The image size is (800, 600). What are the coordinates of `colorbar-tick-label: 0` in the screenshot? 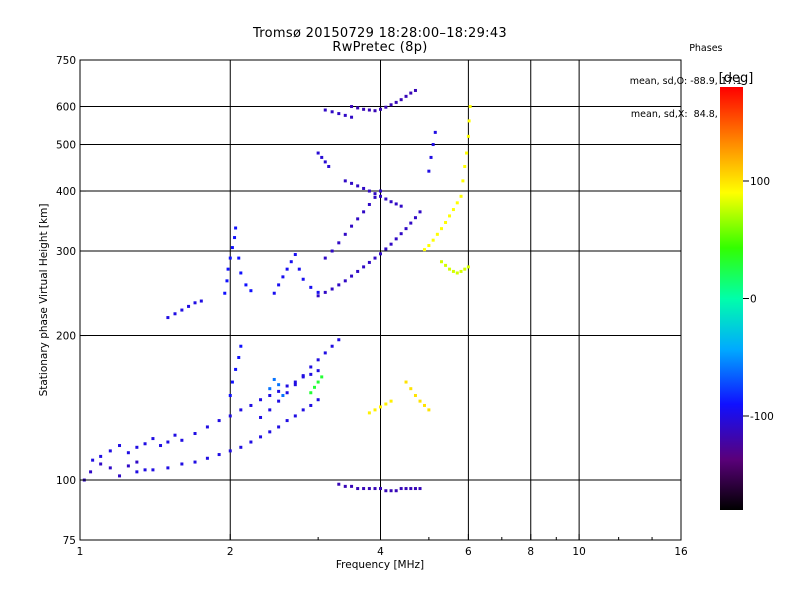 It's located at (753, 300).